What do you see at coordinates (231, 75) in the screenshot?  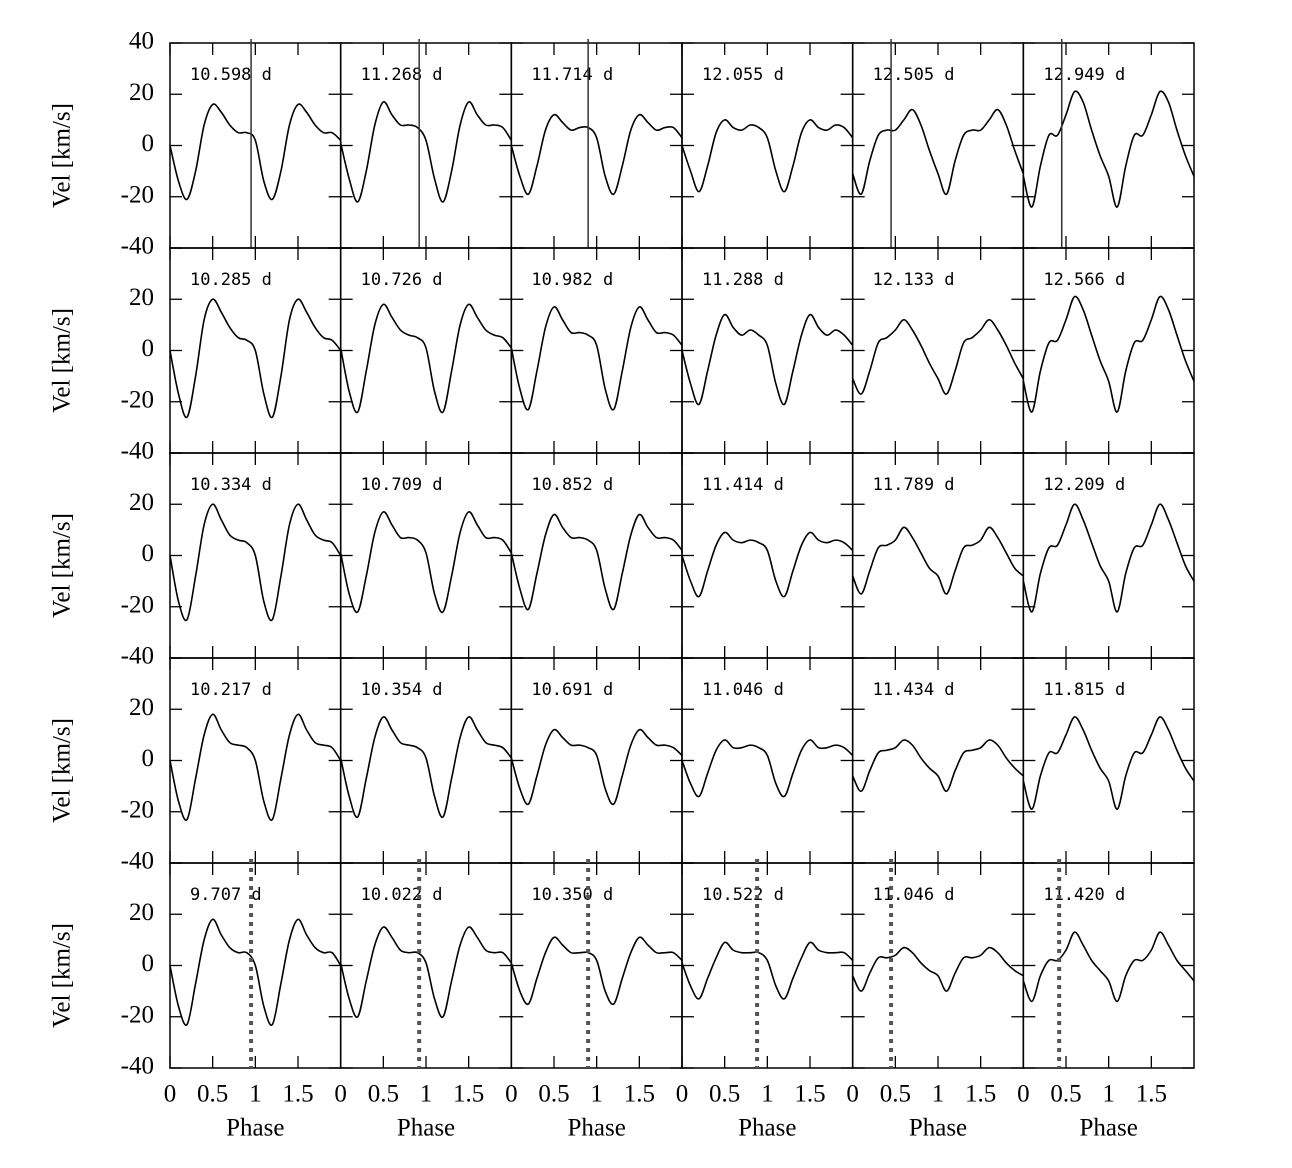 I see `panel-label: 10.598 d` at bounding box center [231, 75].